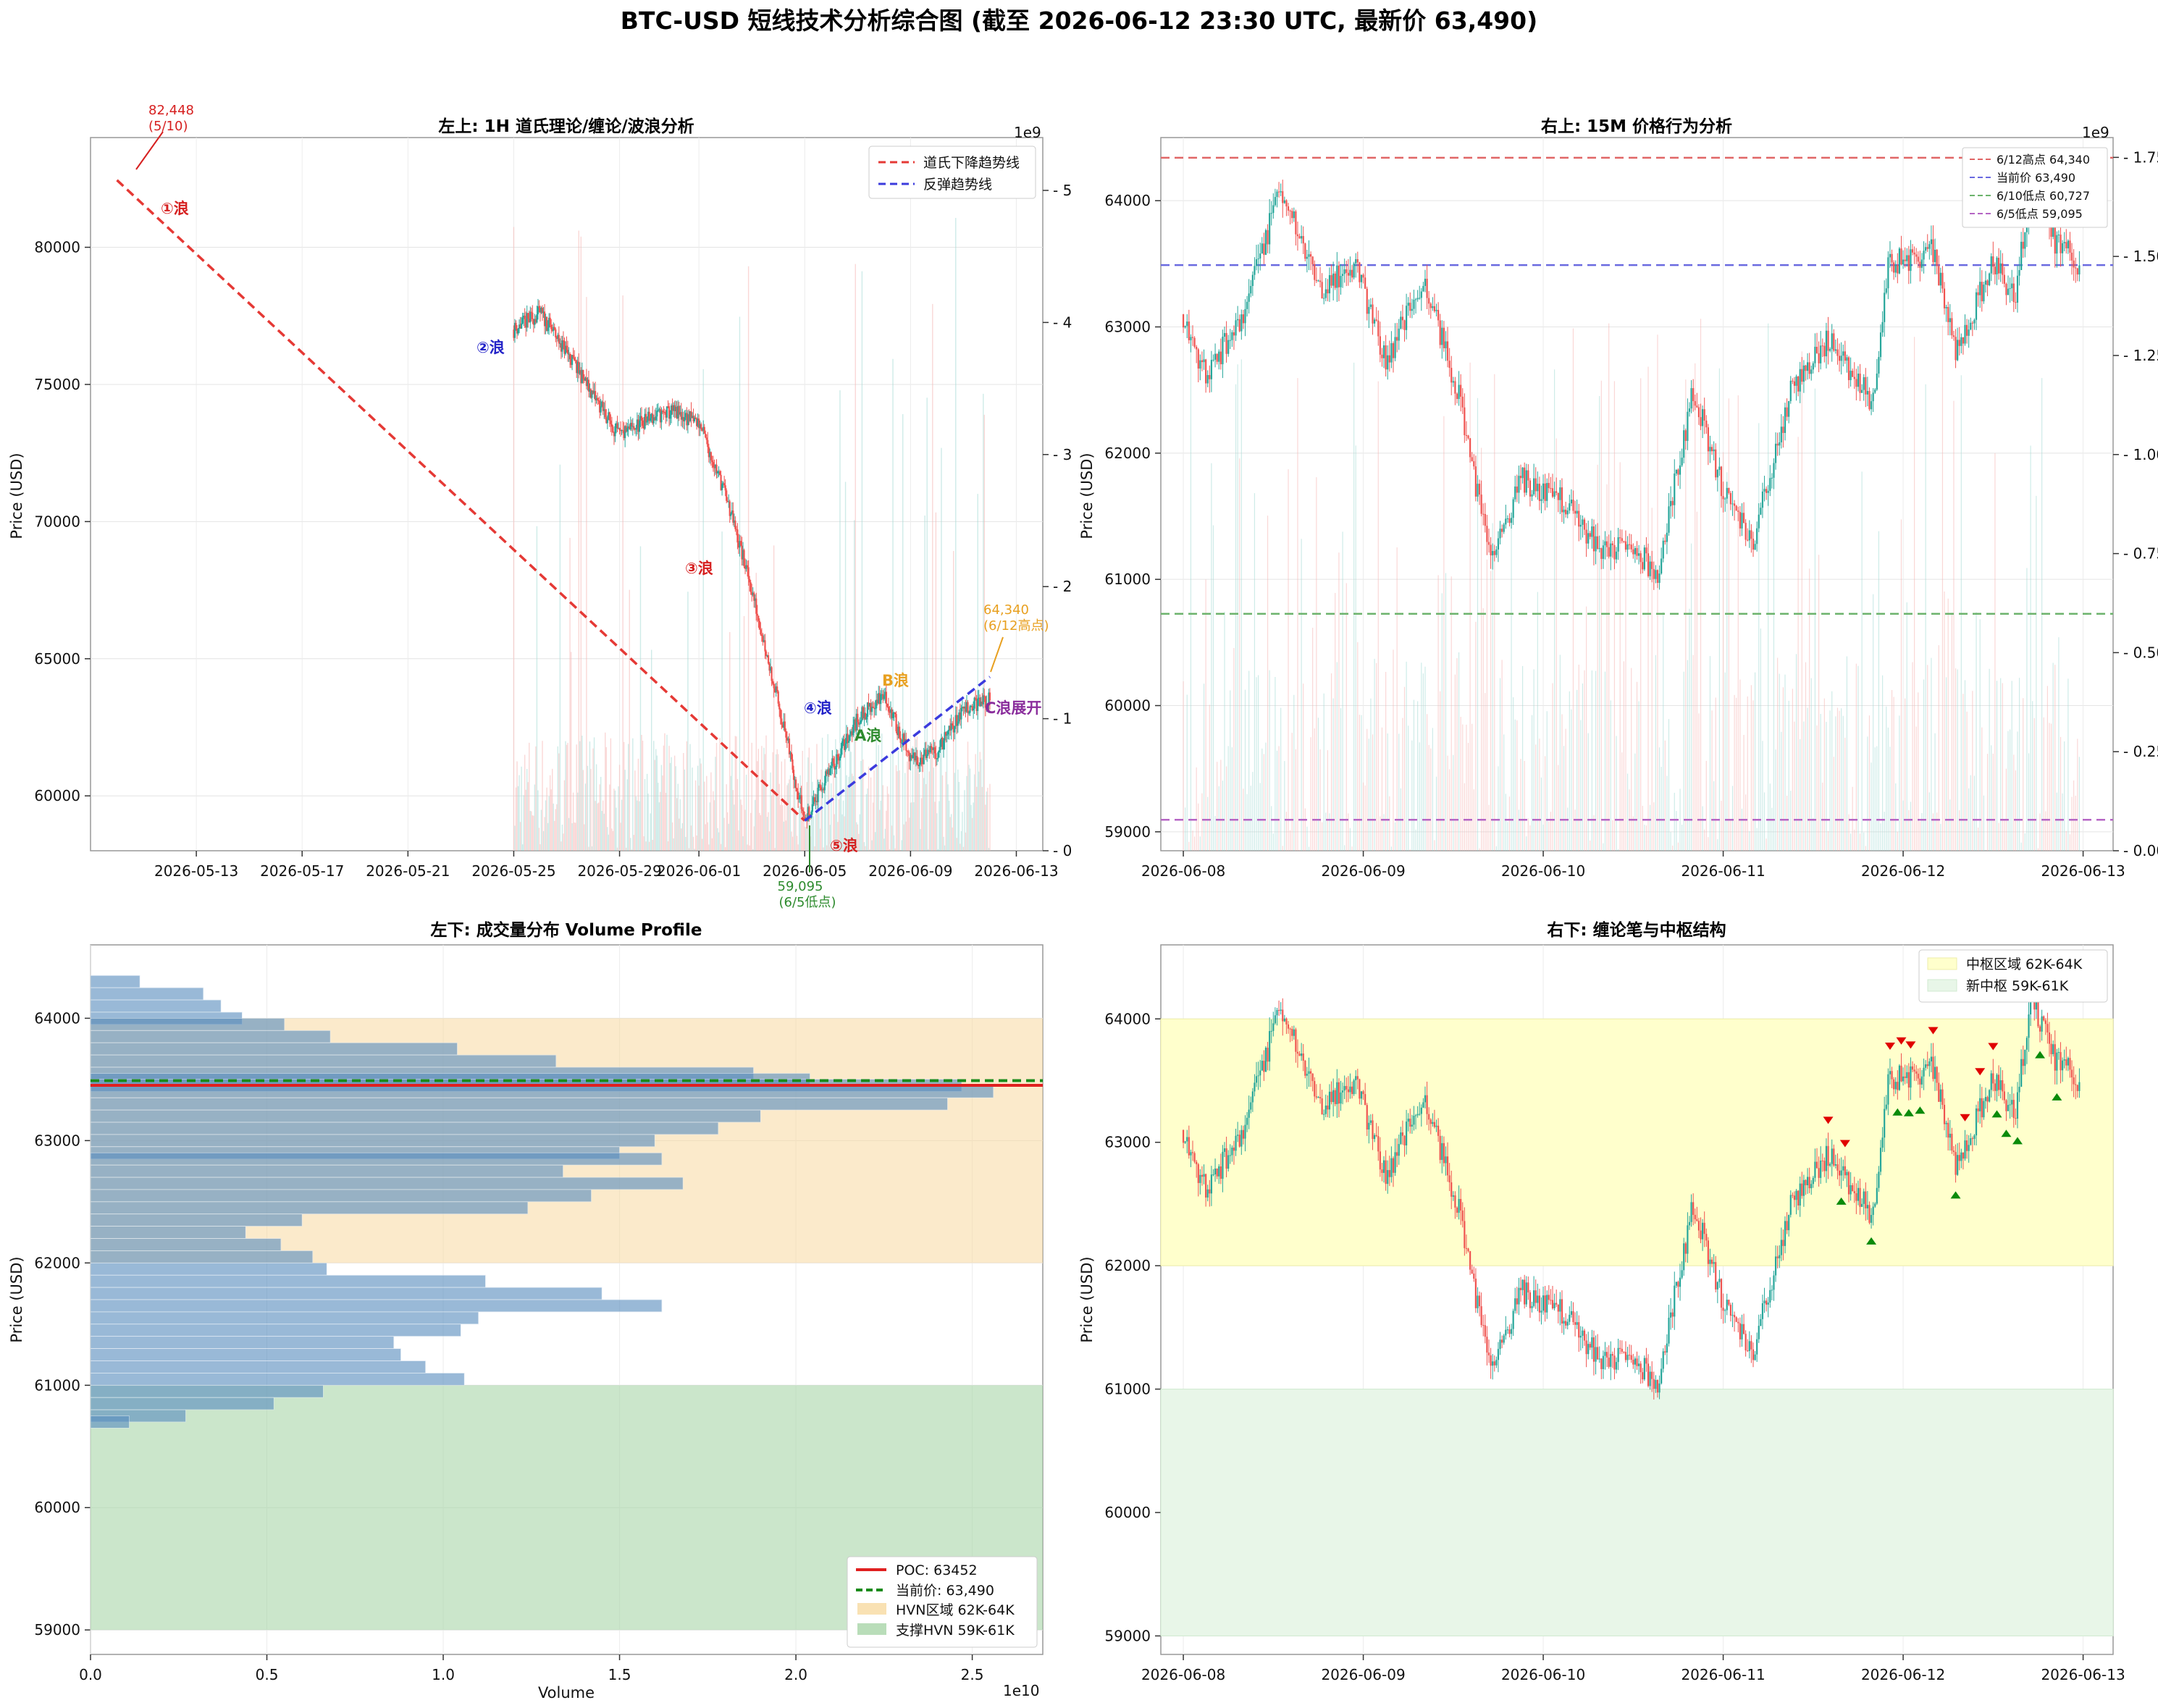 This screenshot has height=1708, width=2158. Describe the element at coordinates (1543, 1674) in the screenshot. I see `x-tick-label: 2026-06-10` at that location.